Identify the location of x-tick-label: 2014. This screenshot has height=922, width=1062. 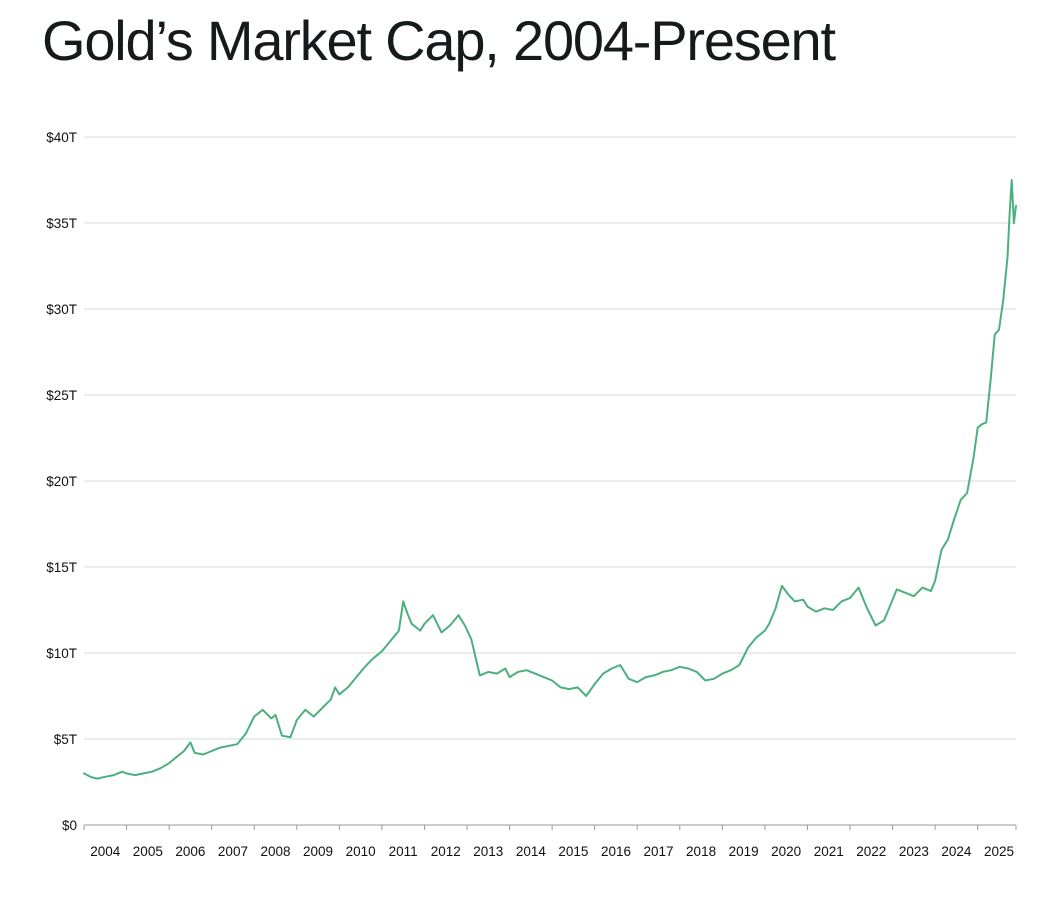
(531, 851).